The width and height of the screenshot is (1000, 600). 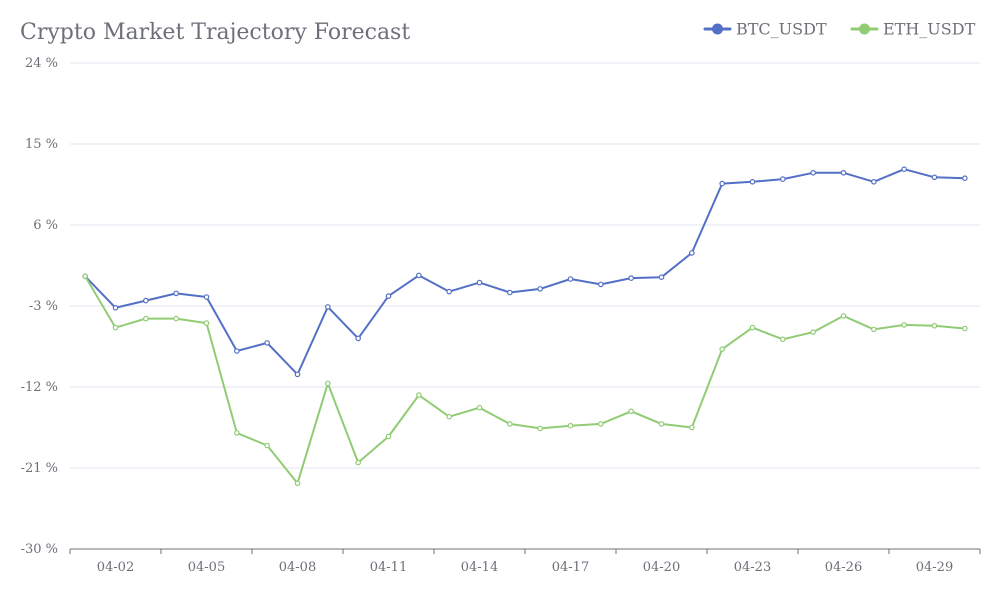 What do you see at coordinates (43, 306) in the screenshot?
I see `y-tick-label: -3 %` at bounding box center [43, 306].